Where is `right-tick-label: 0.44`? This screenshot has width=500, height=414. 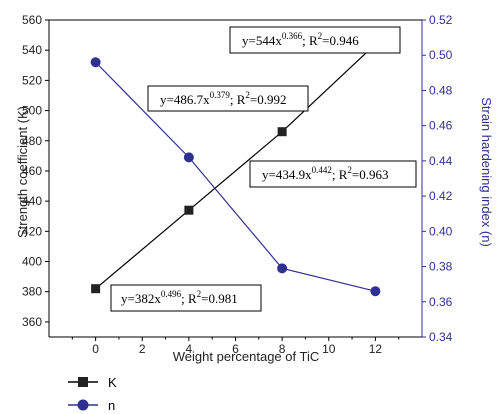 right-tick-label: 0.44 is located at coordinates (441, 161).